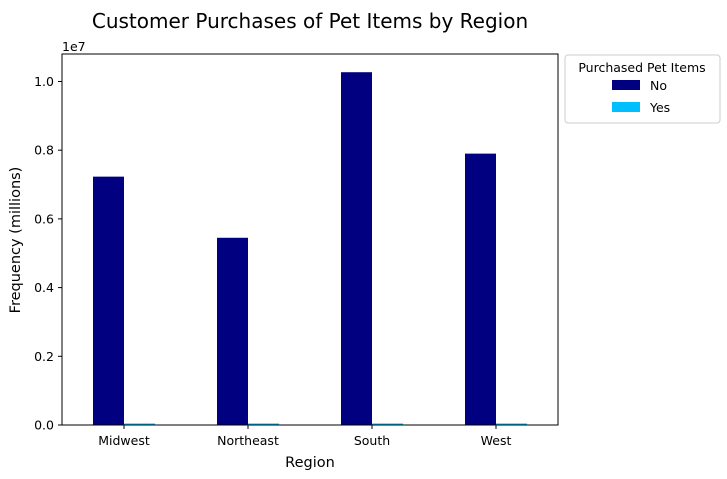 This screenshot has height=479, width=727. I want to click on bar-yes-south, so click(387, 424).